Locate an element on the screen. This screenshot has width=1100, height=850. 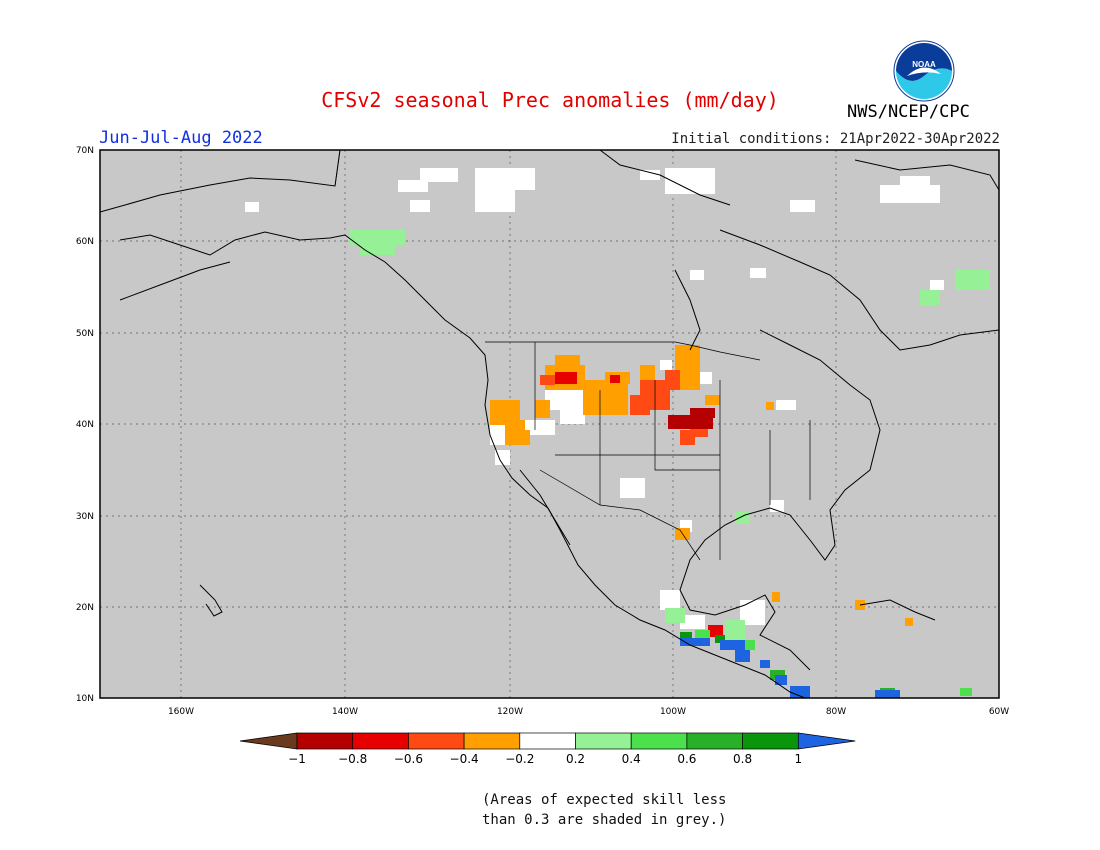
colorbar-label: 0.4 is located at coordinates (631, 759).